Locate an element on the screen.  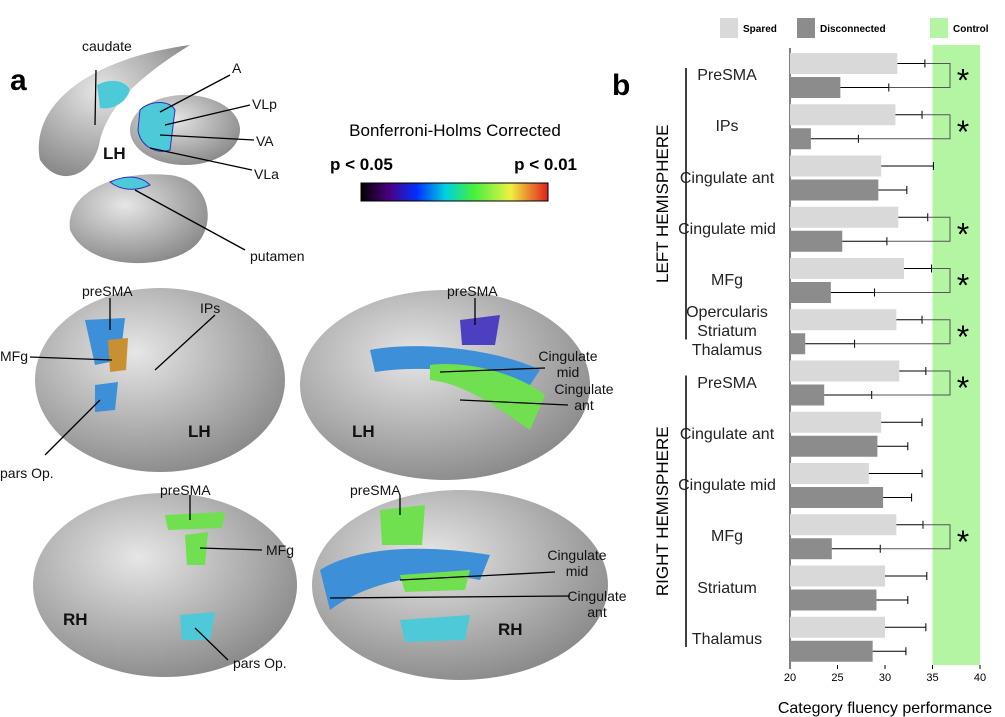
legend-label: Disconnected is located at coordinates (853, 29).